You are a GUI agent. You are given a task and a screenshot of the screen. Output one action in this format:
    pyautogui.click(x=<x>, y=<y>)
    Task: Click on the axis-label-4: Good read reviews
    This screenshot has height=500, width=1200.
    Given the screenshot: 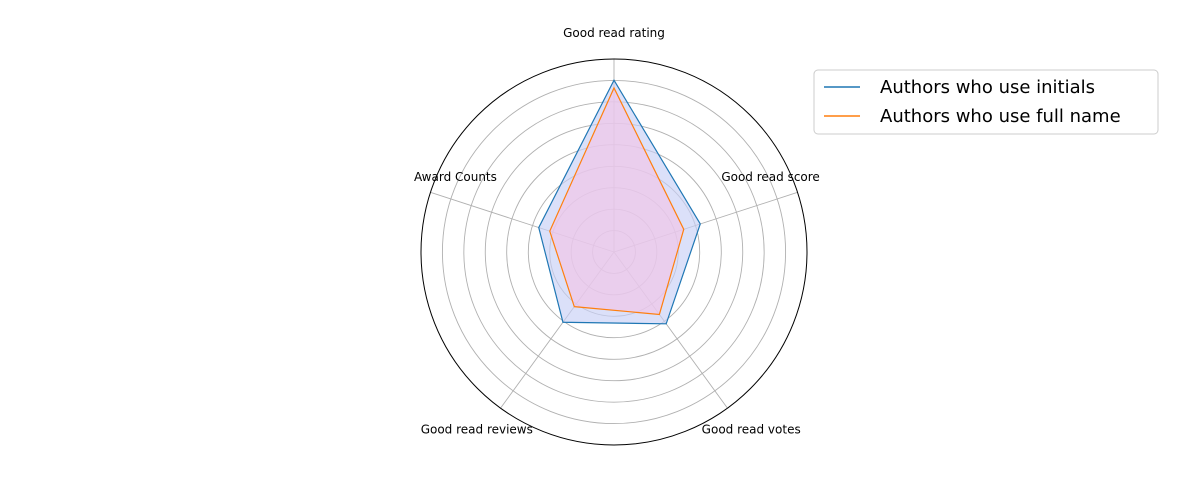 What is the action you would take?
    pyautogui.click(x=477, y=429)
    